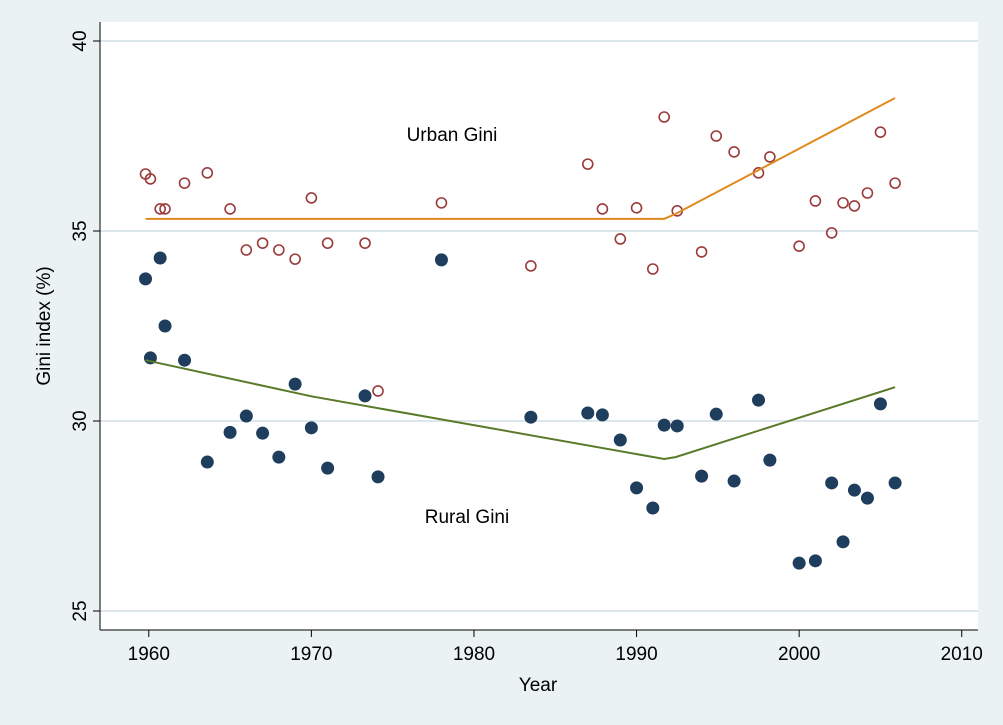 The image size is (1003, 725). I want to click on annotation: Urban Gini, so click(452, 135).